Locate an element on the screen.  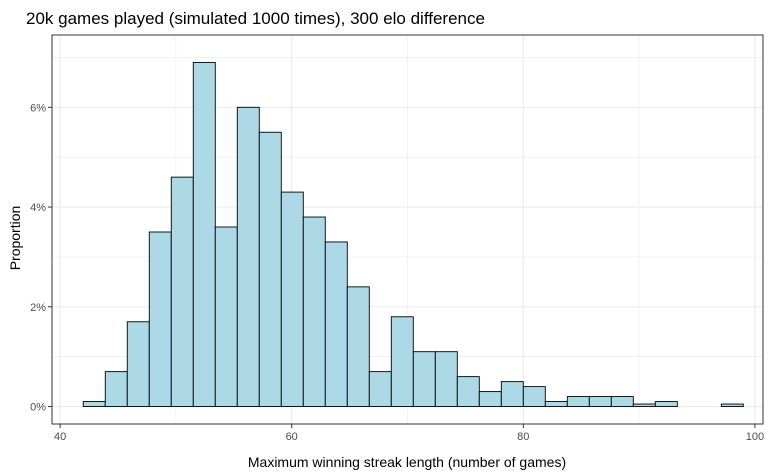
y-tick-label: 0% is located at coordinates (38, 408).